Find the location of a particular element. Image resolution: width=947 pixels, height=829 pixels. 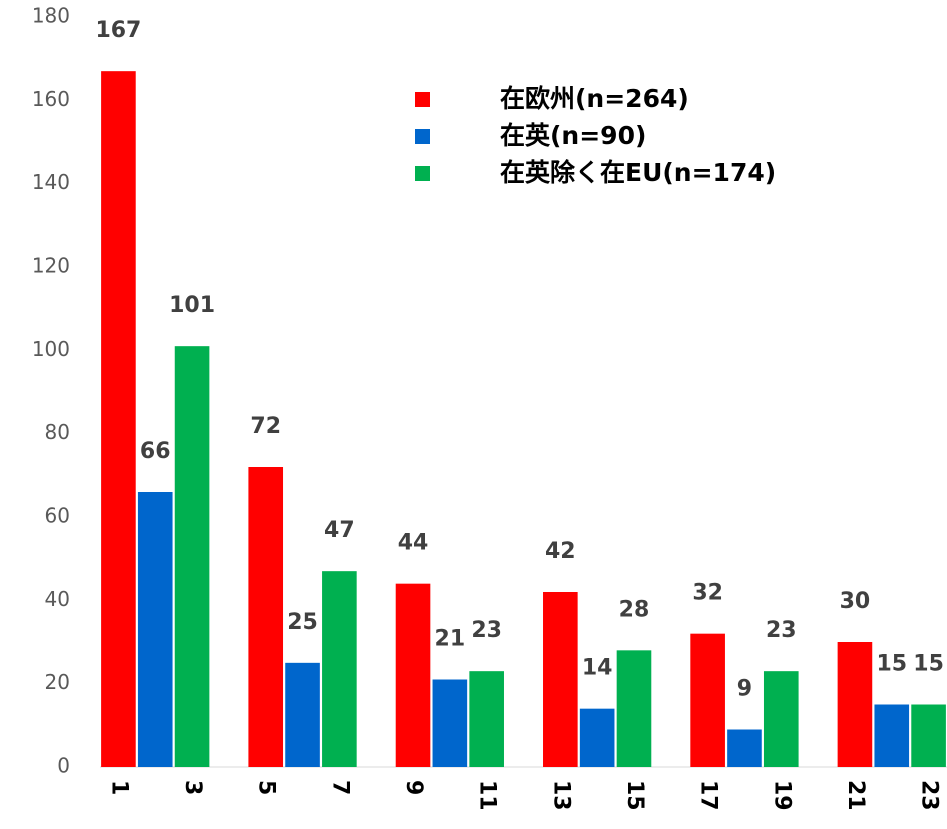

data-label: 30 is located at coordinates (855, 601).